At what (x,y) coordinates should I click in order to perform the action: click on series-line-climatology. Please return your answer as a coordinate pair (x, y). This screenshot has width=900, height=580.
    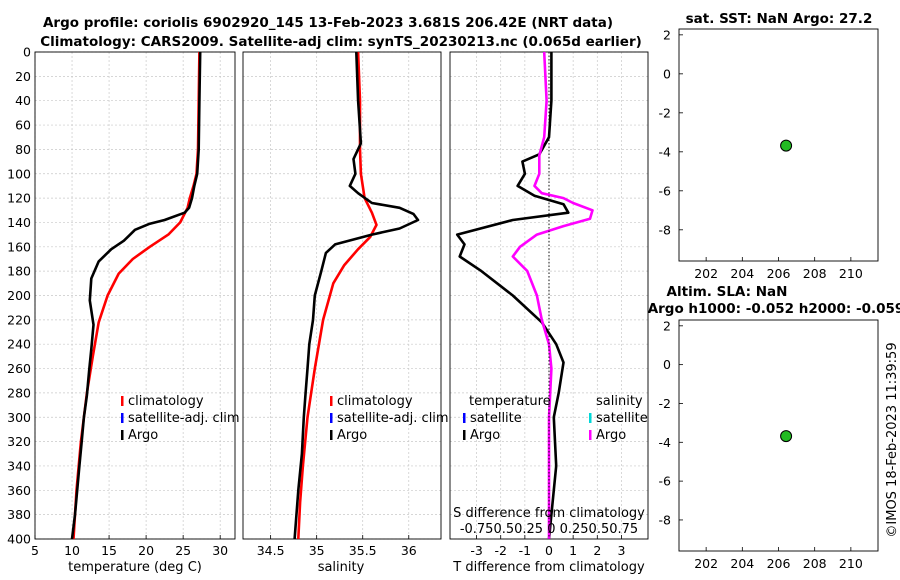
    Looking at the image, I should click on (337, 295).